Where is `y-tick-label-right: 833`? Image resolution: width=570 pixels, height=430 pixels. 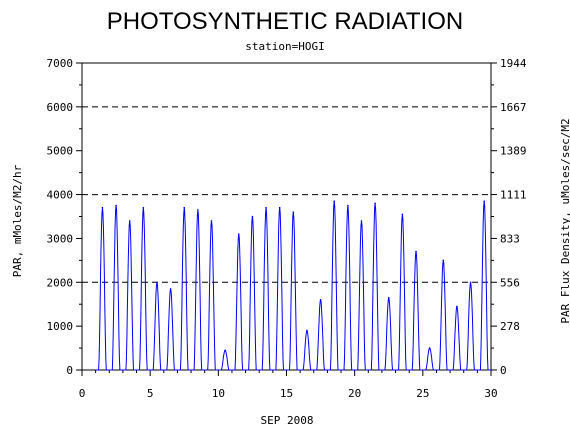
y-tick-label-right: 833 is located at coordinates (510, 238).